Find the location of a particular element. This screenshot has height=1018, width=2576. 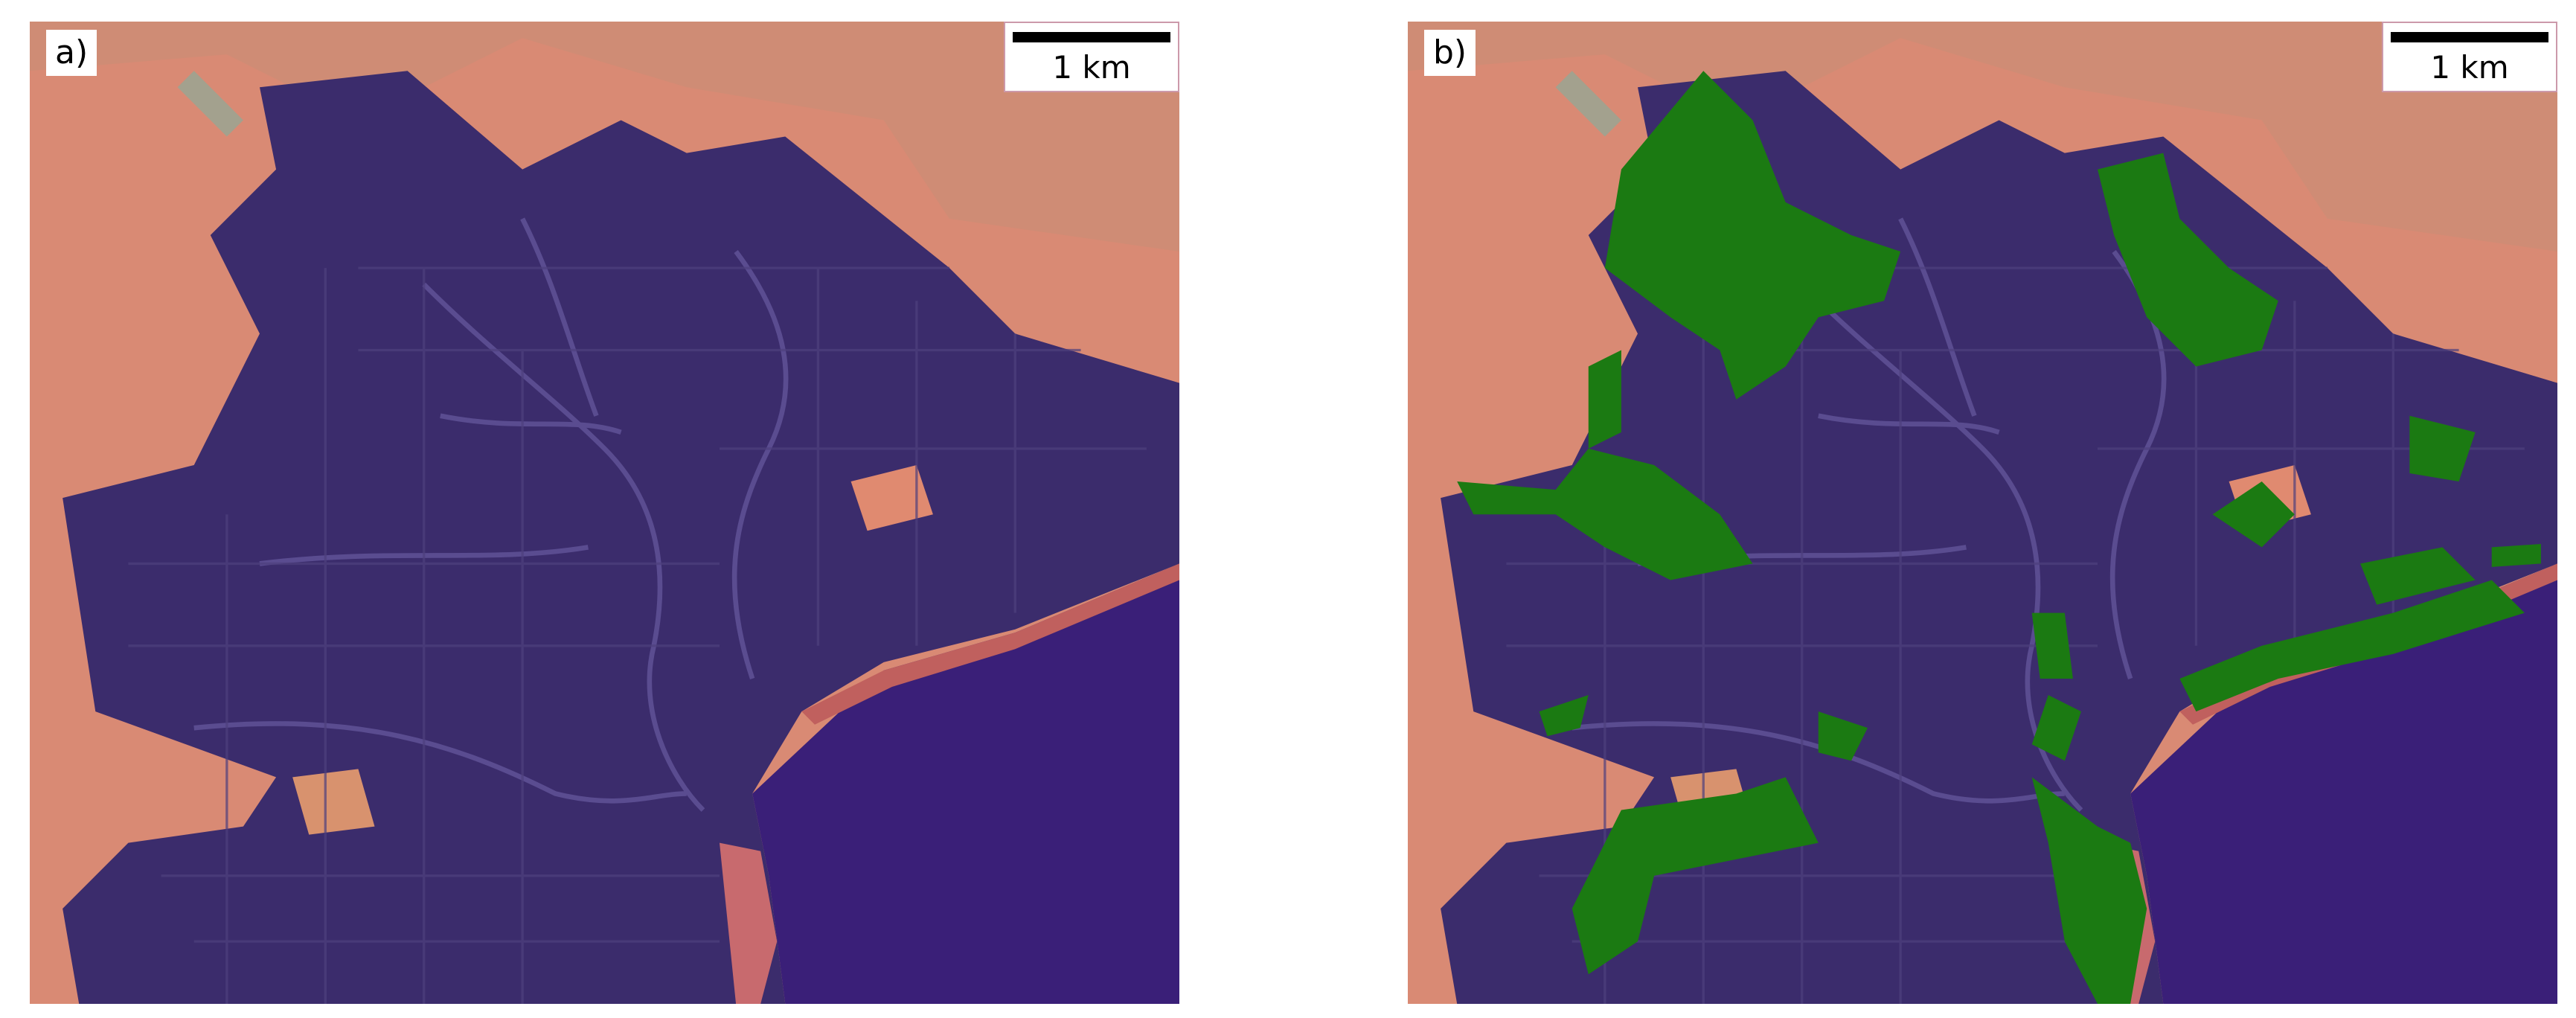

panel-label: b) is located at coordinates (1450, 53).